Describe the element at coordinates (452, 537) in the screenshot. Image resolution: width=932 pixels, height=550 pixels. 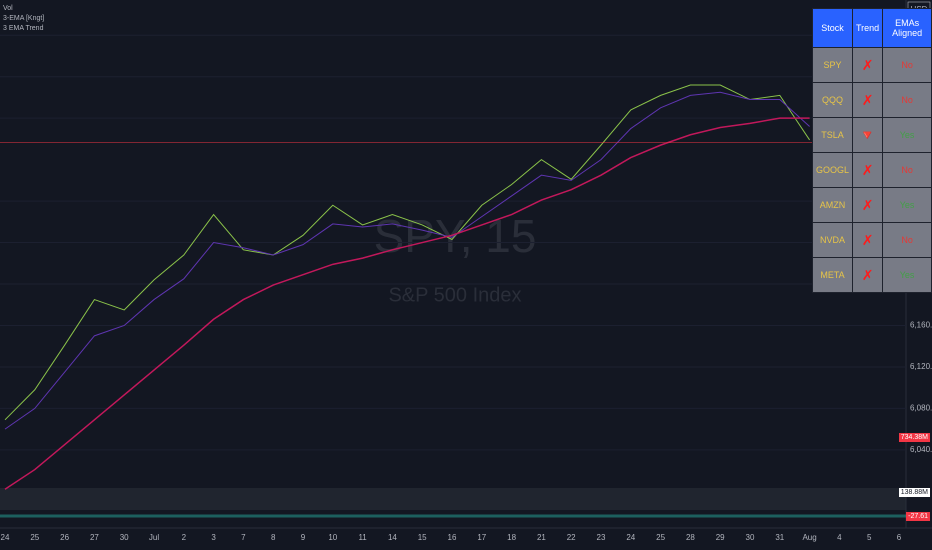
I see `x-tick-label: 16` at that location.